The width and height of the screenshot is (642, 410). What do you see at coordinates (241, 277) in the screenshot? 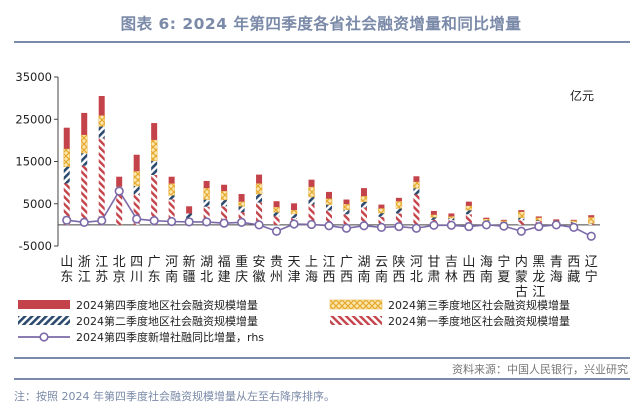
I see `x-tick-label: 庆` at bounding box center [241, 277].